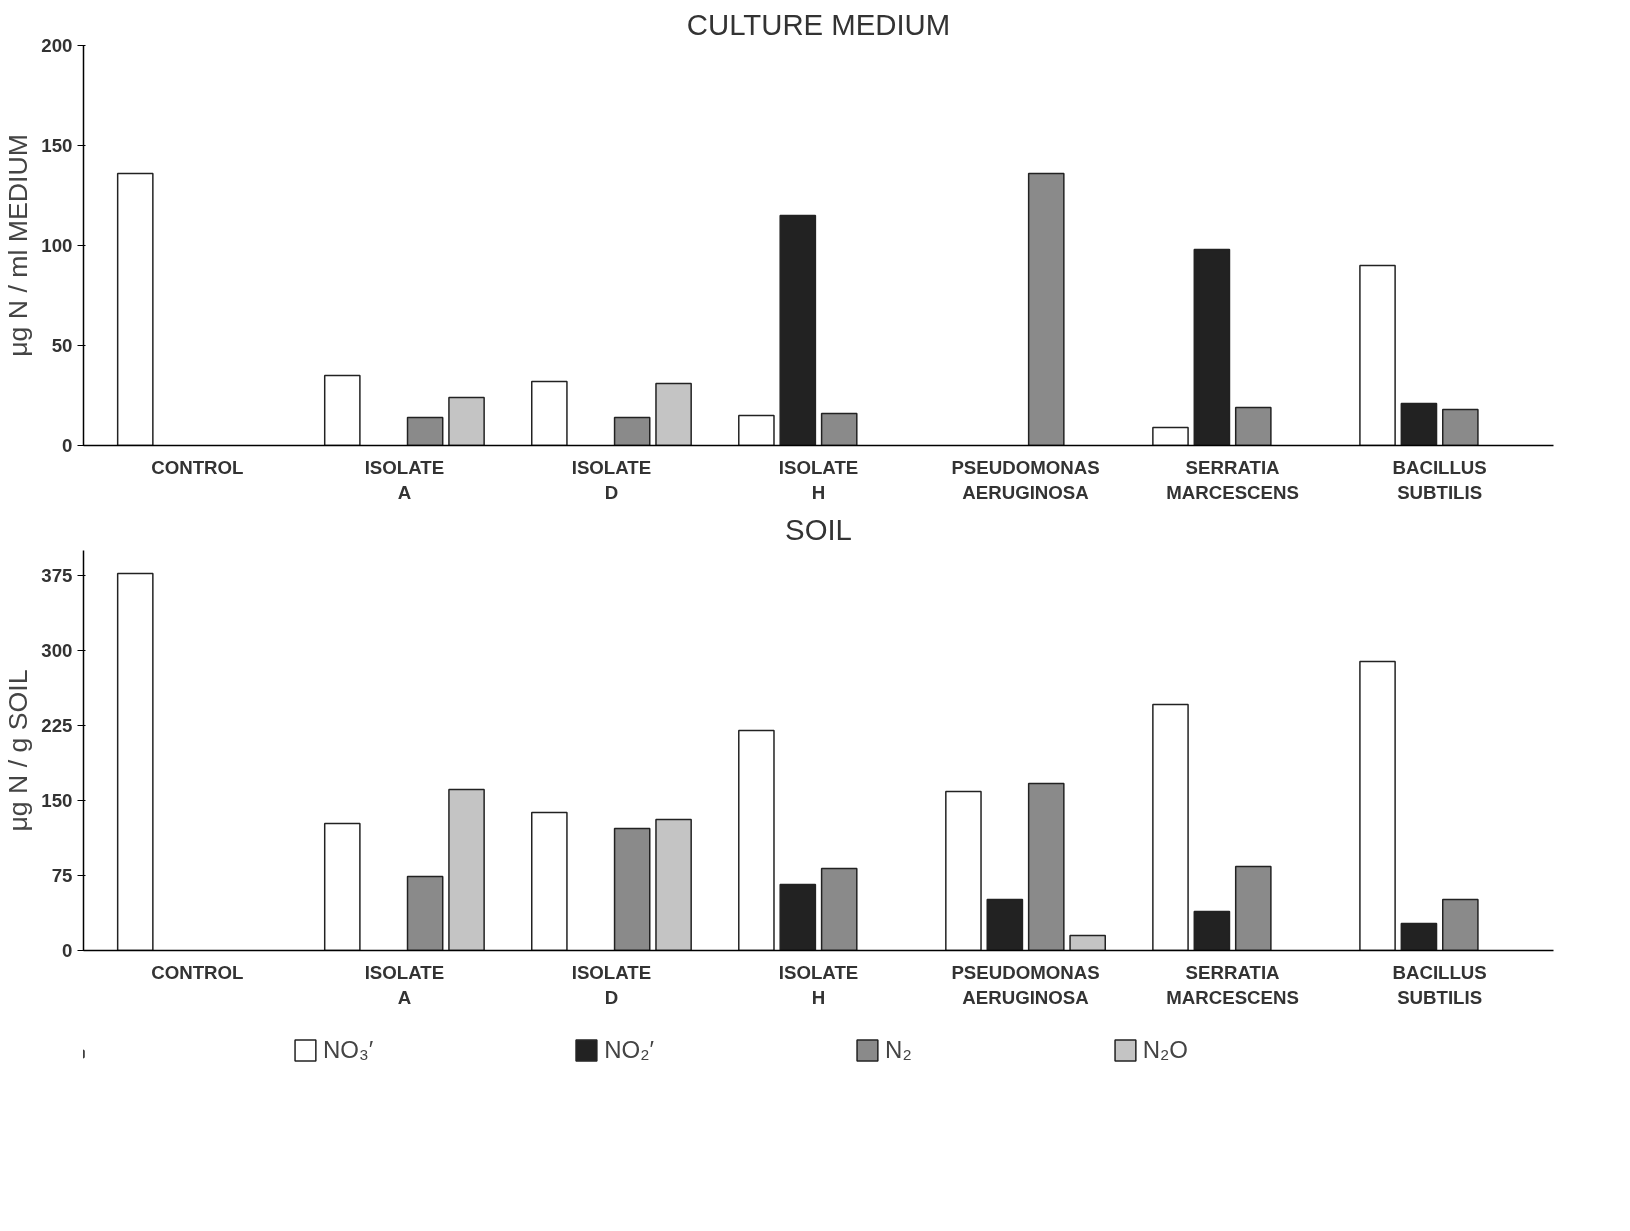 Image resolution: width=1630 pixels, height=1231 pixels. Describe the element at coordinates (818, 529) in the screenshot. I see `chart-title: SOIL` at that location.